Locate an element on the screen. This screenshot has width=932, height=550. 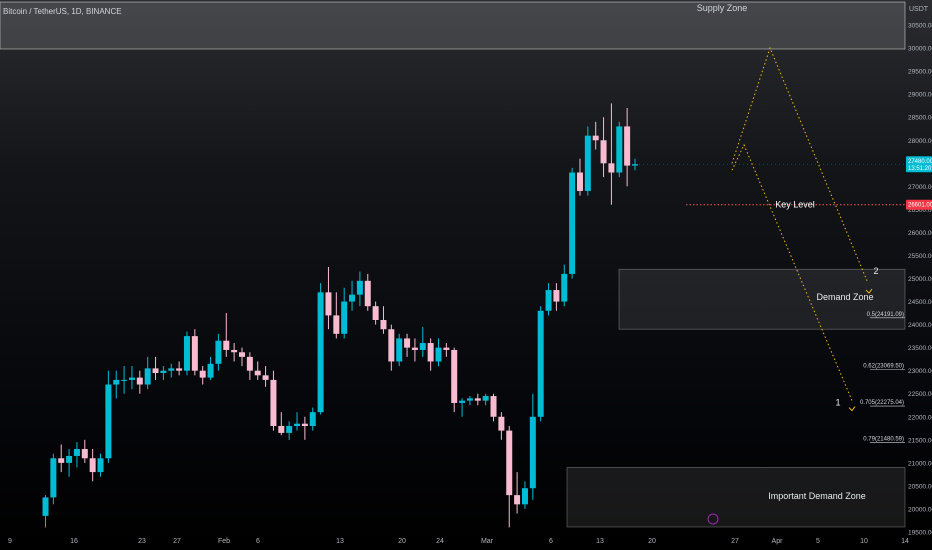
price-tick-label: 25000.00 is located at coordinates (920, 279).